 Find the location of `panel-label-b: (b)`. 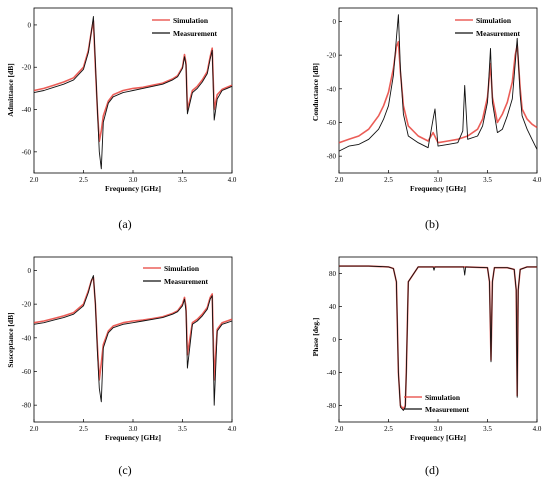

panel-label-b: (b) is located at coordinates (432, 224).